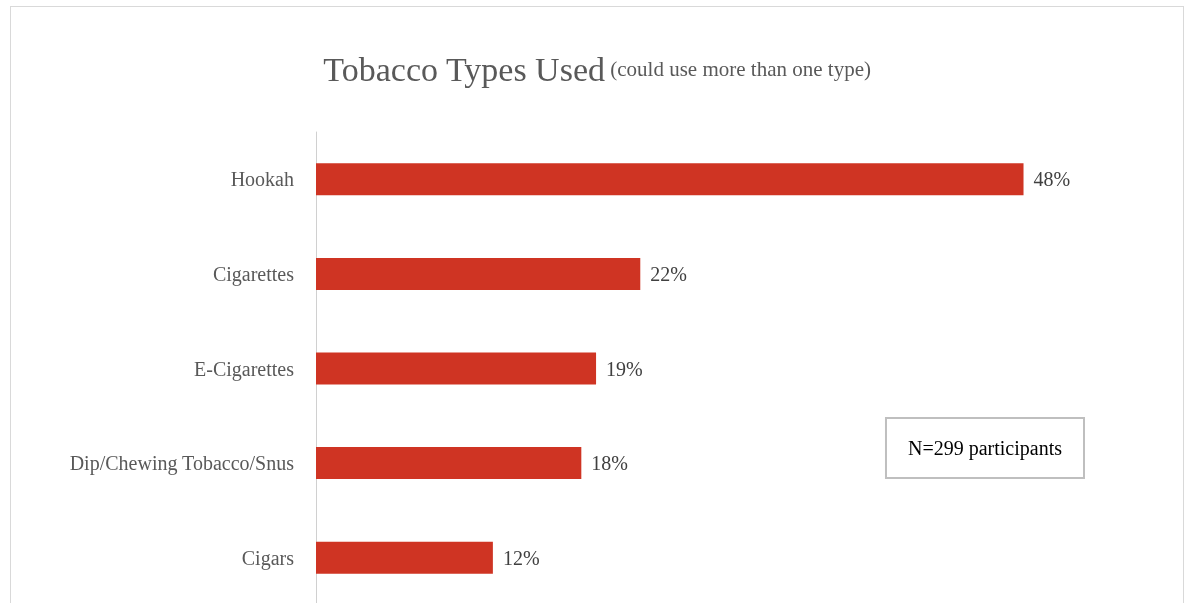 The height and width of the screenshot is (603, 1186). I want to click on y-tick-label: Cigarettes, so click(253, 274).